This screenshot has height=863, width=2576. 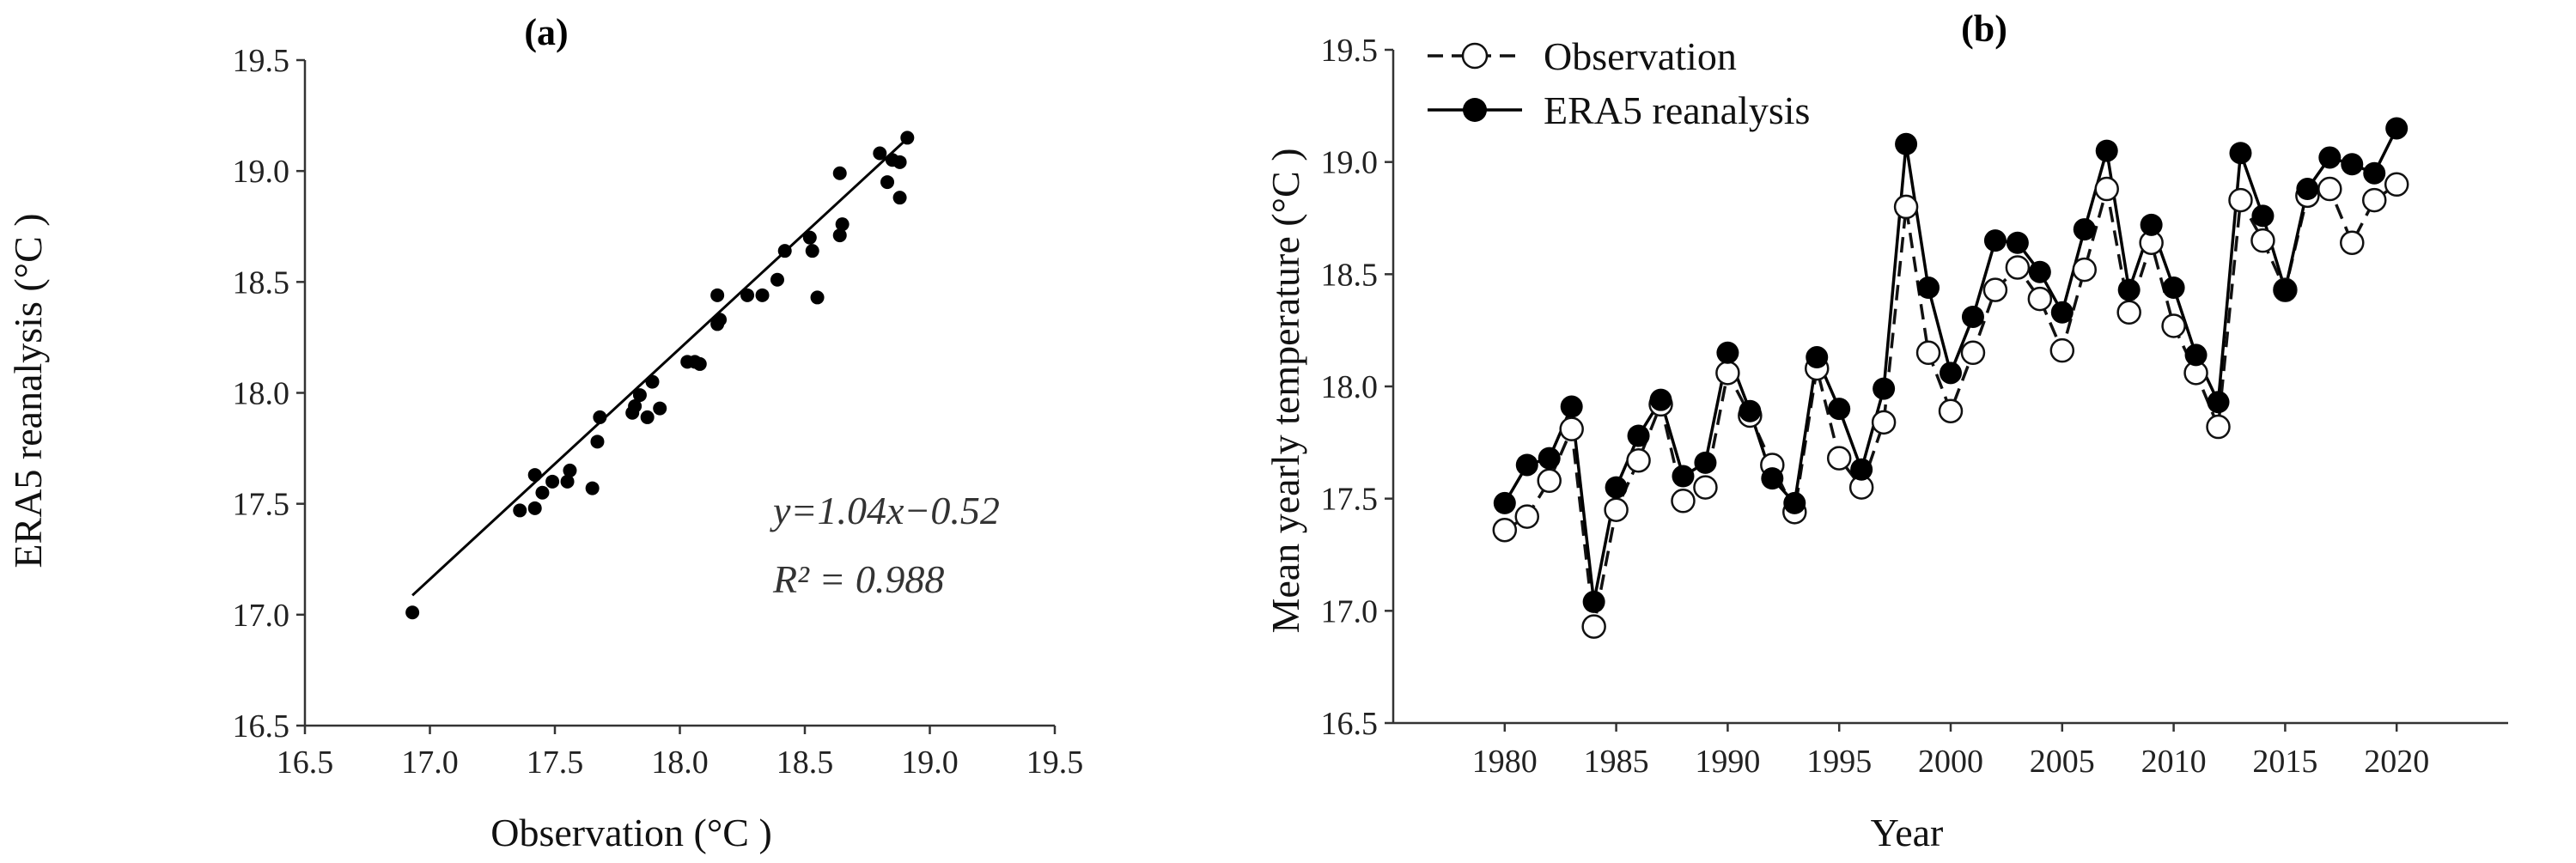 What do you see at coordinates (2284, 762) in the screenshot?
I see `x-tick-label: 2015` at bounding box center [2284, 762].